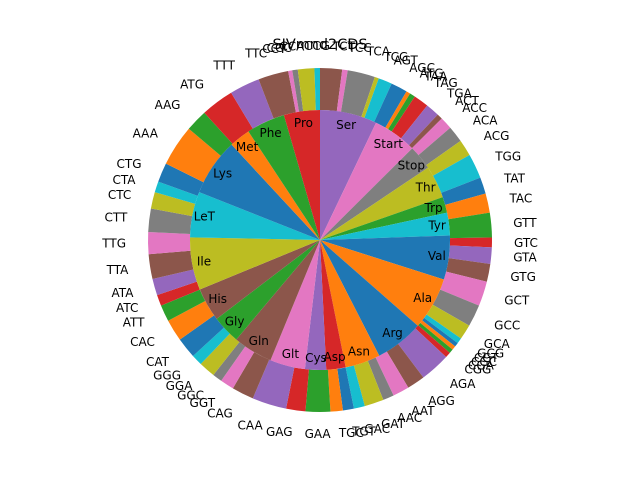 This screenshot has height=480, width=640. I want to click on amino-acid-label: Asn, so click(359, 351).